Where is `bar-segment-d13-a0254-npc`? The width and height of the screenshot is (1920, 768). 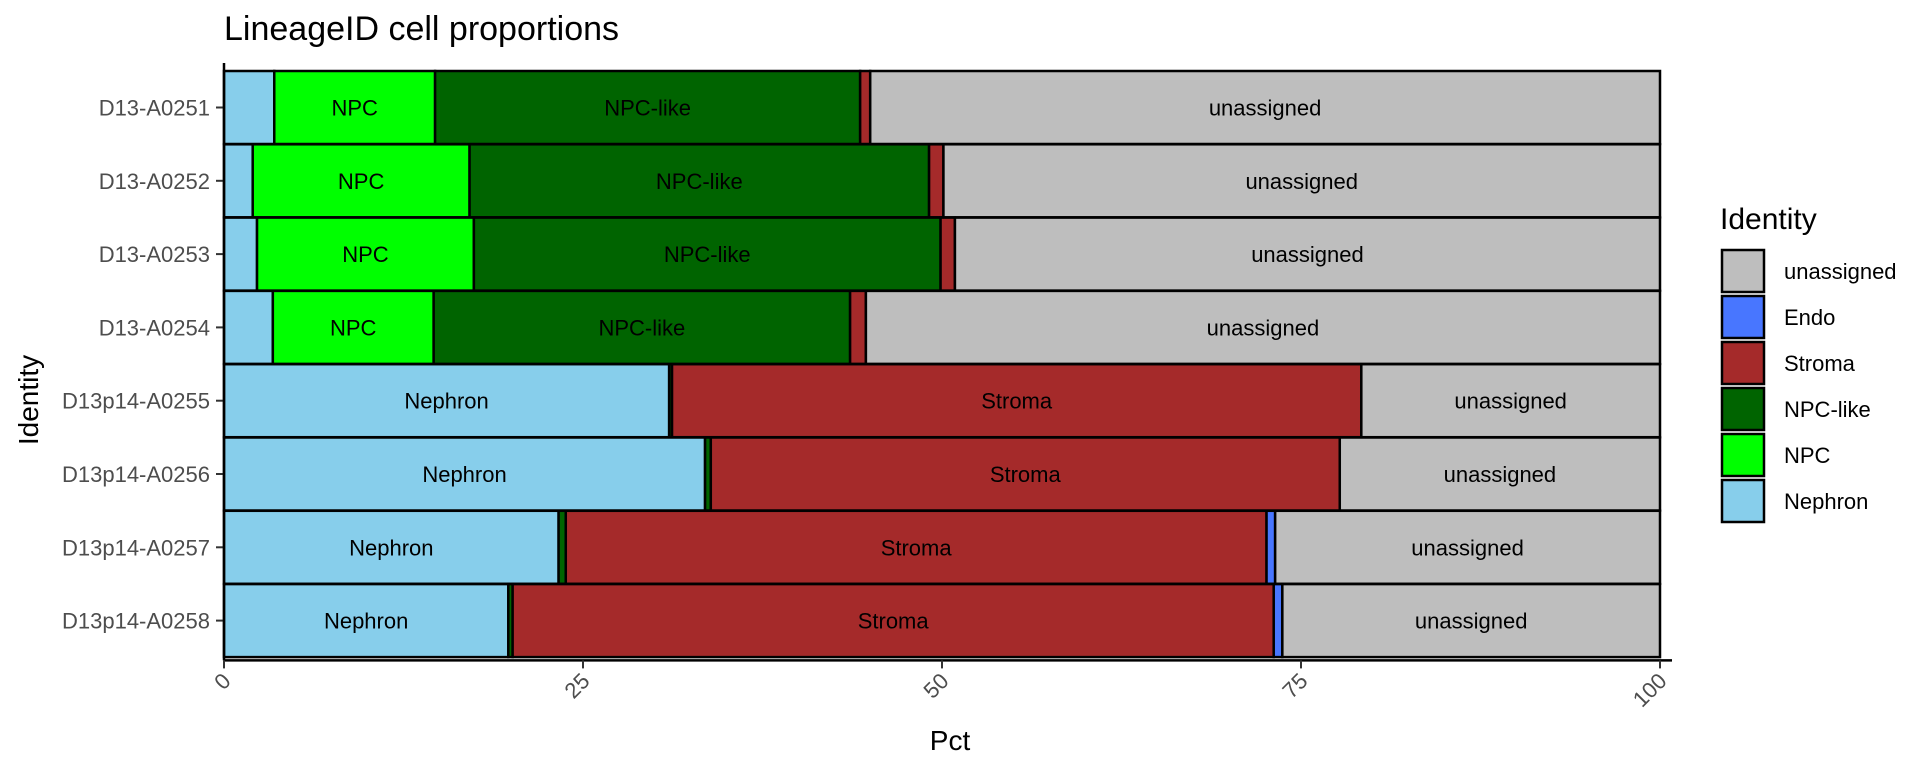
bar-segment-d13-a0254-npc is located at coordinates (353, 327).